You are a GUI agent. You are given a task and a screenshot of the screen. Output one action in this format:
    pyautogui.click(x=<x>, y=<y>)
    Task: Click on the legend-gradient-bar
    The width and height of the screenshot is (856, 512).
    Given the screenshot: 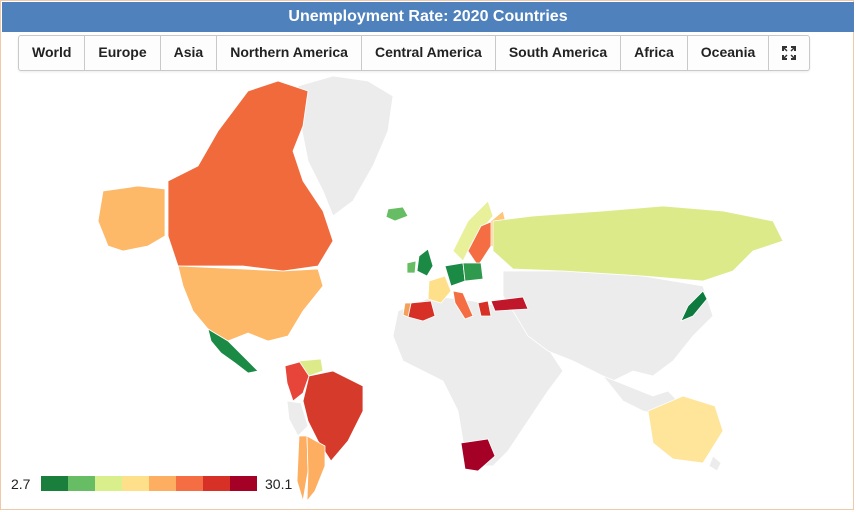 What is the action you would take?
    pyautogui.click(x=149, y=483)
    